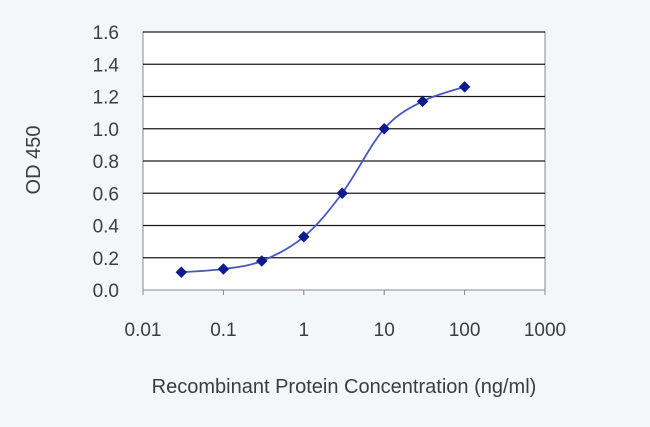  I want to click on y-tick-label: 0.2, so click(106, 259).